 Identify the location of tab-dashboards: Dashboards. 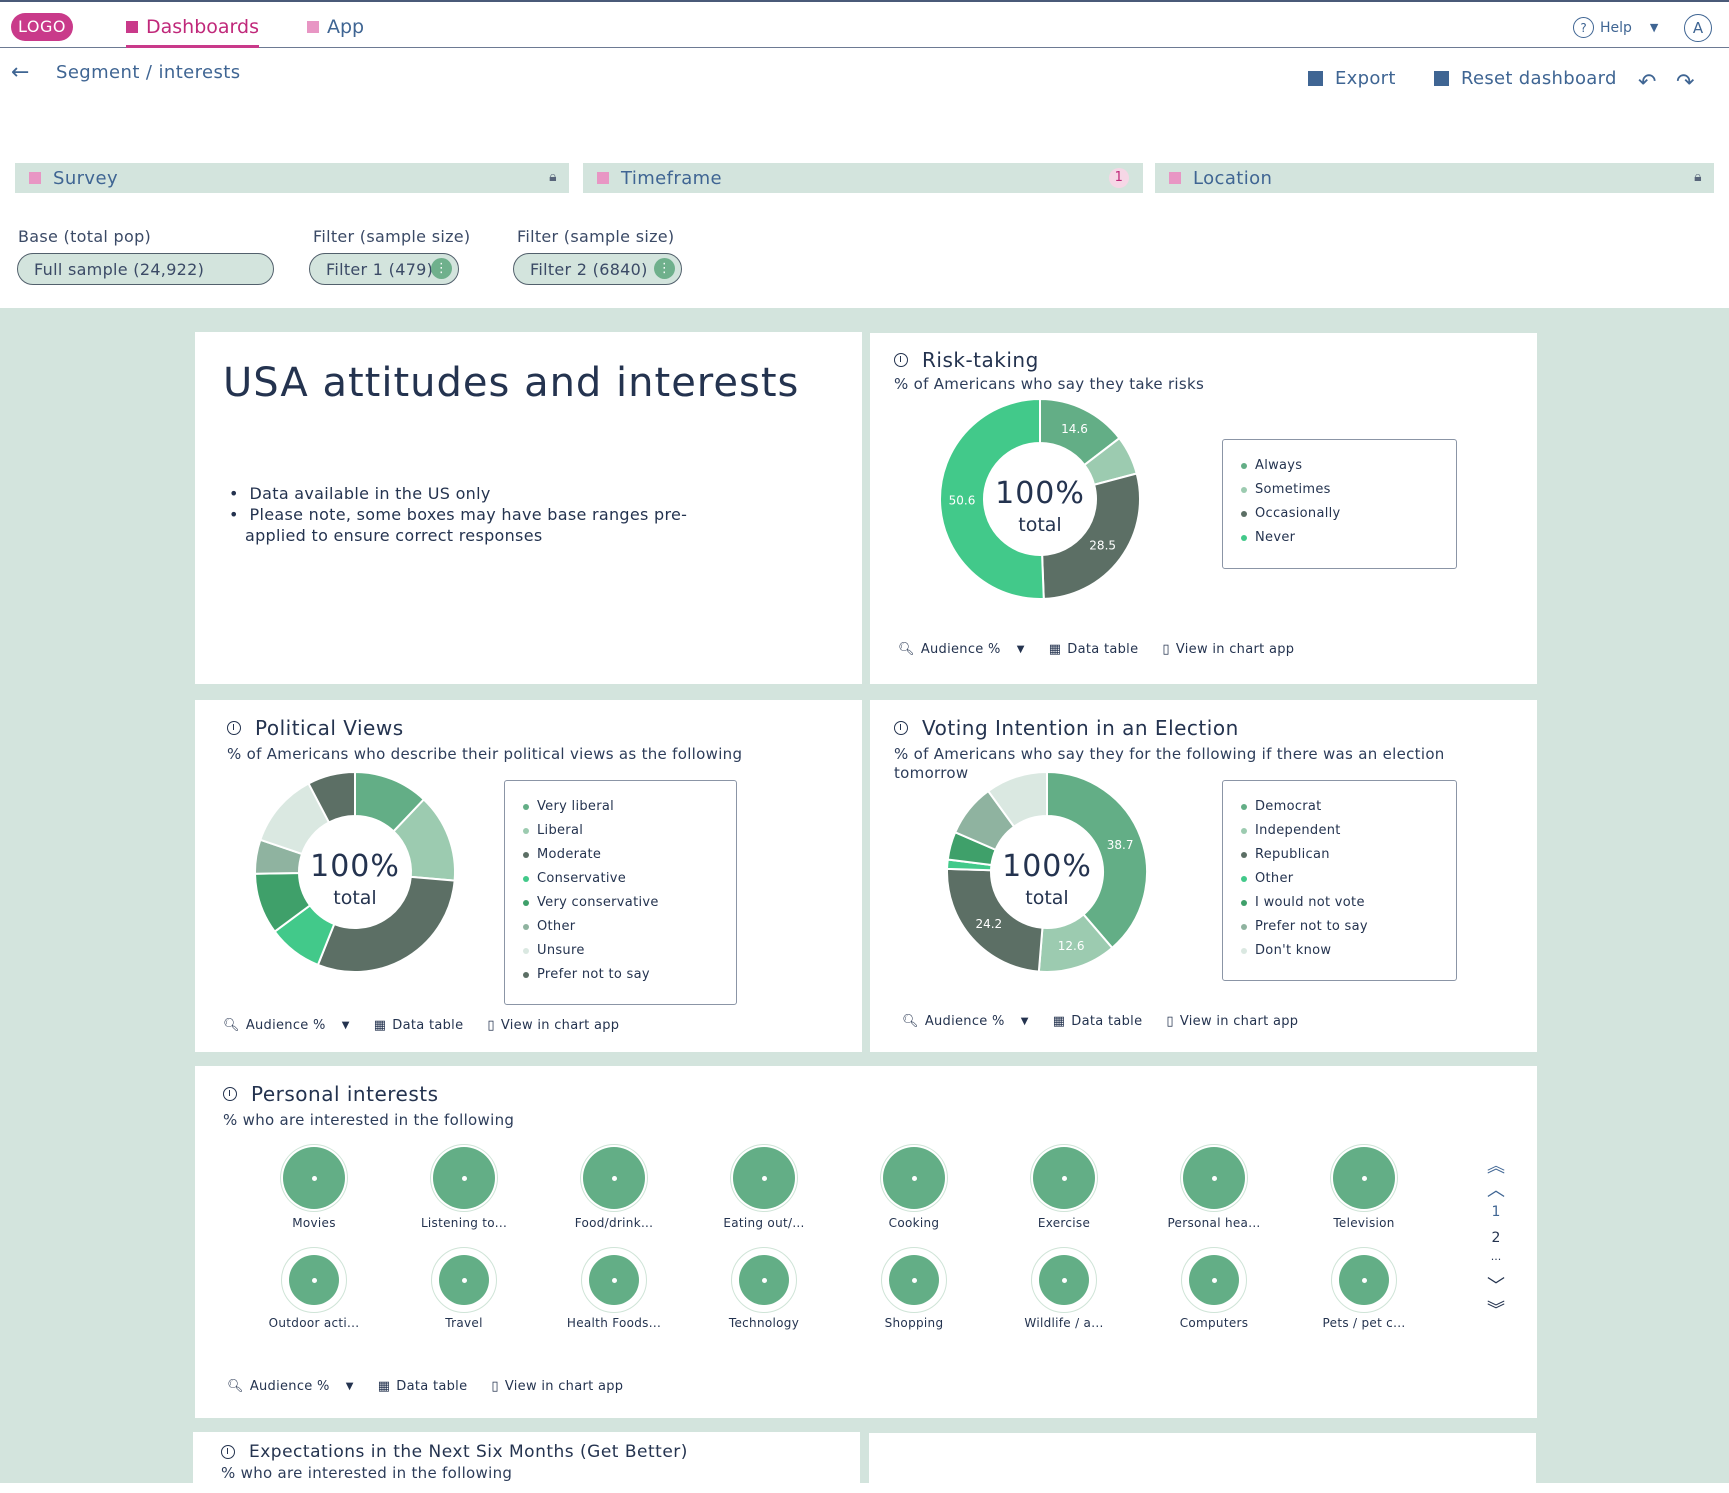
(192, 32).